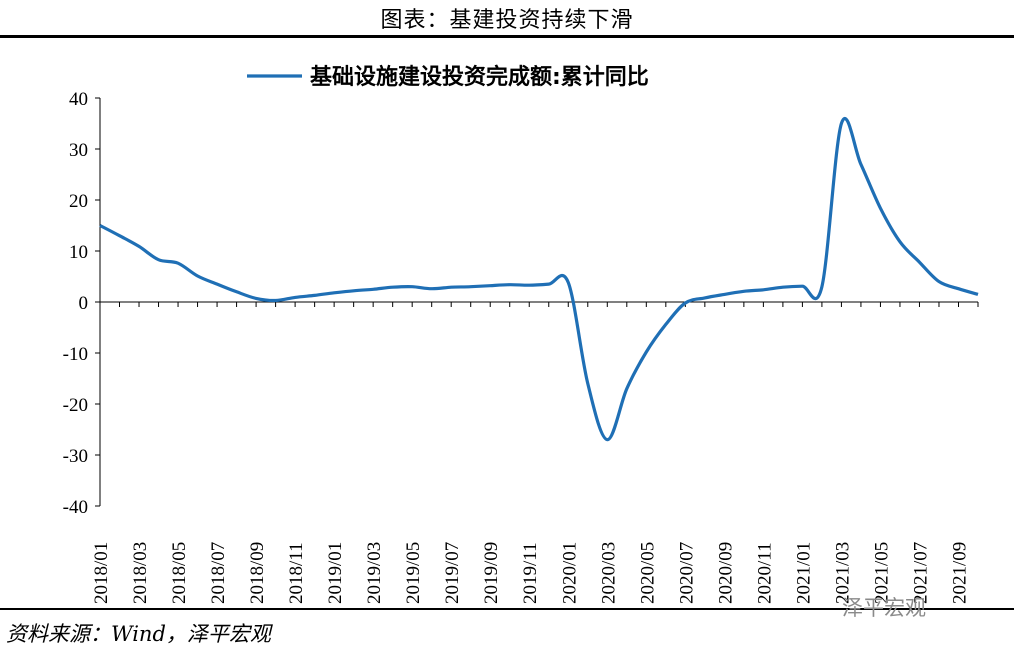  Describe the element at coordinates (257, 573) in the screenshot. I see `x-tick-label: 2018/09` at that location.